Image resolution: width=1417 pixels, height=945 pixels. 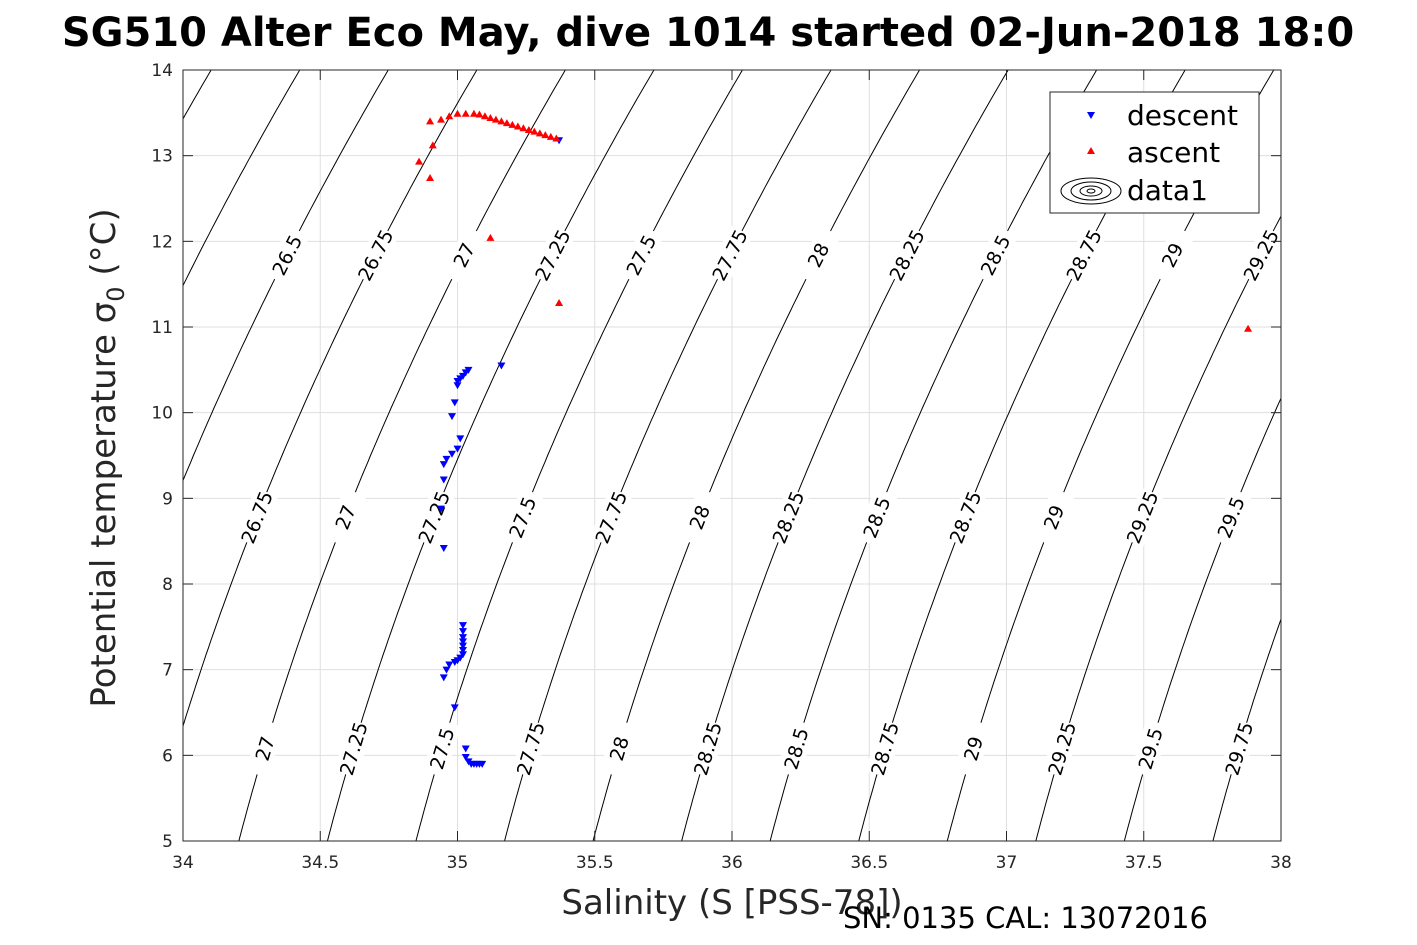 What do you see at coordinates (183, 863) in the screenshot?
I see `x-tick-label: 34` at bounding box center [183, 863].